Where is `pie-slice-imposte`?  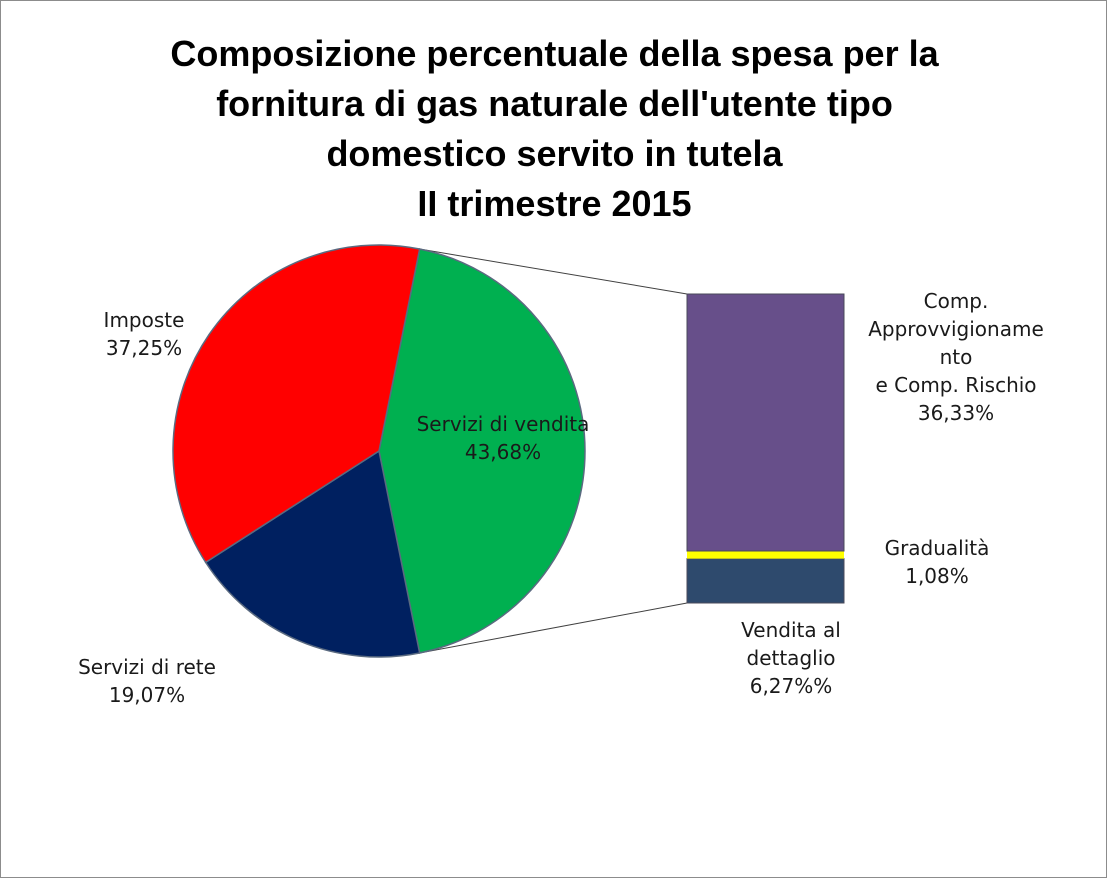 pie-slice-imposte is located at coordinates (296, 404).